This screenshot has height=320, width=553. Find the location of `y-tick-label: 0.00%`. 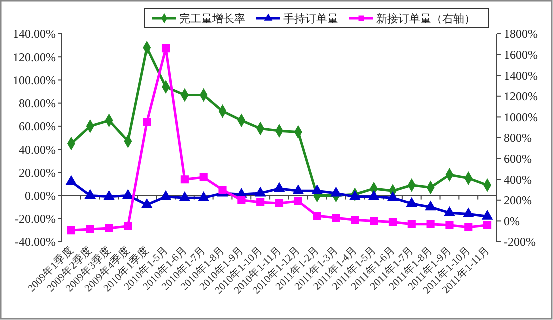

y-tick-label: 0.00% is located at coordinates (40, 195).